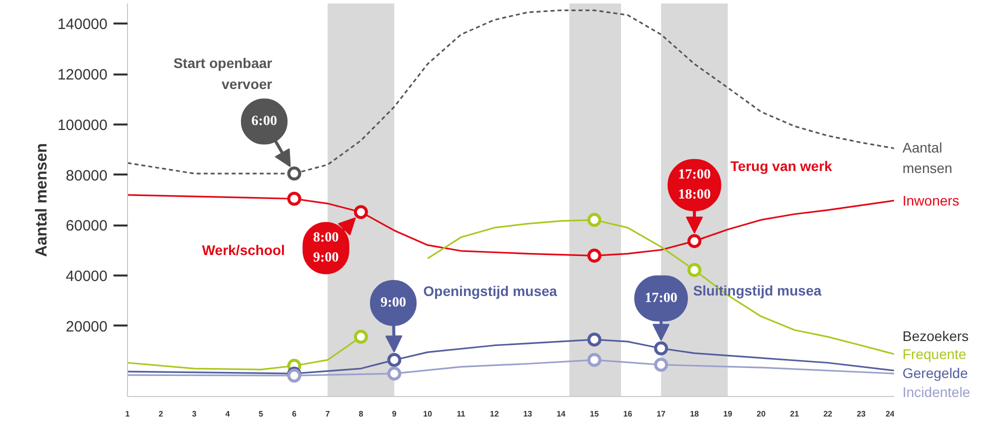  I want to click on x-tick-label: 9, so click(395, 414).